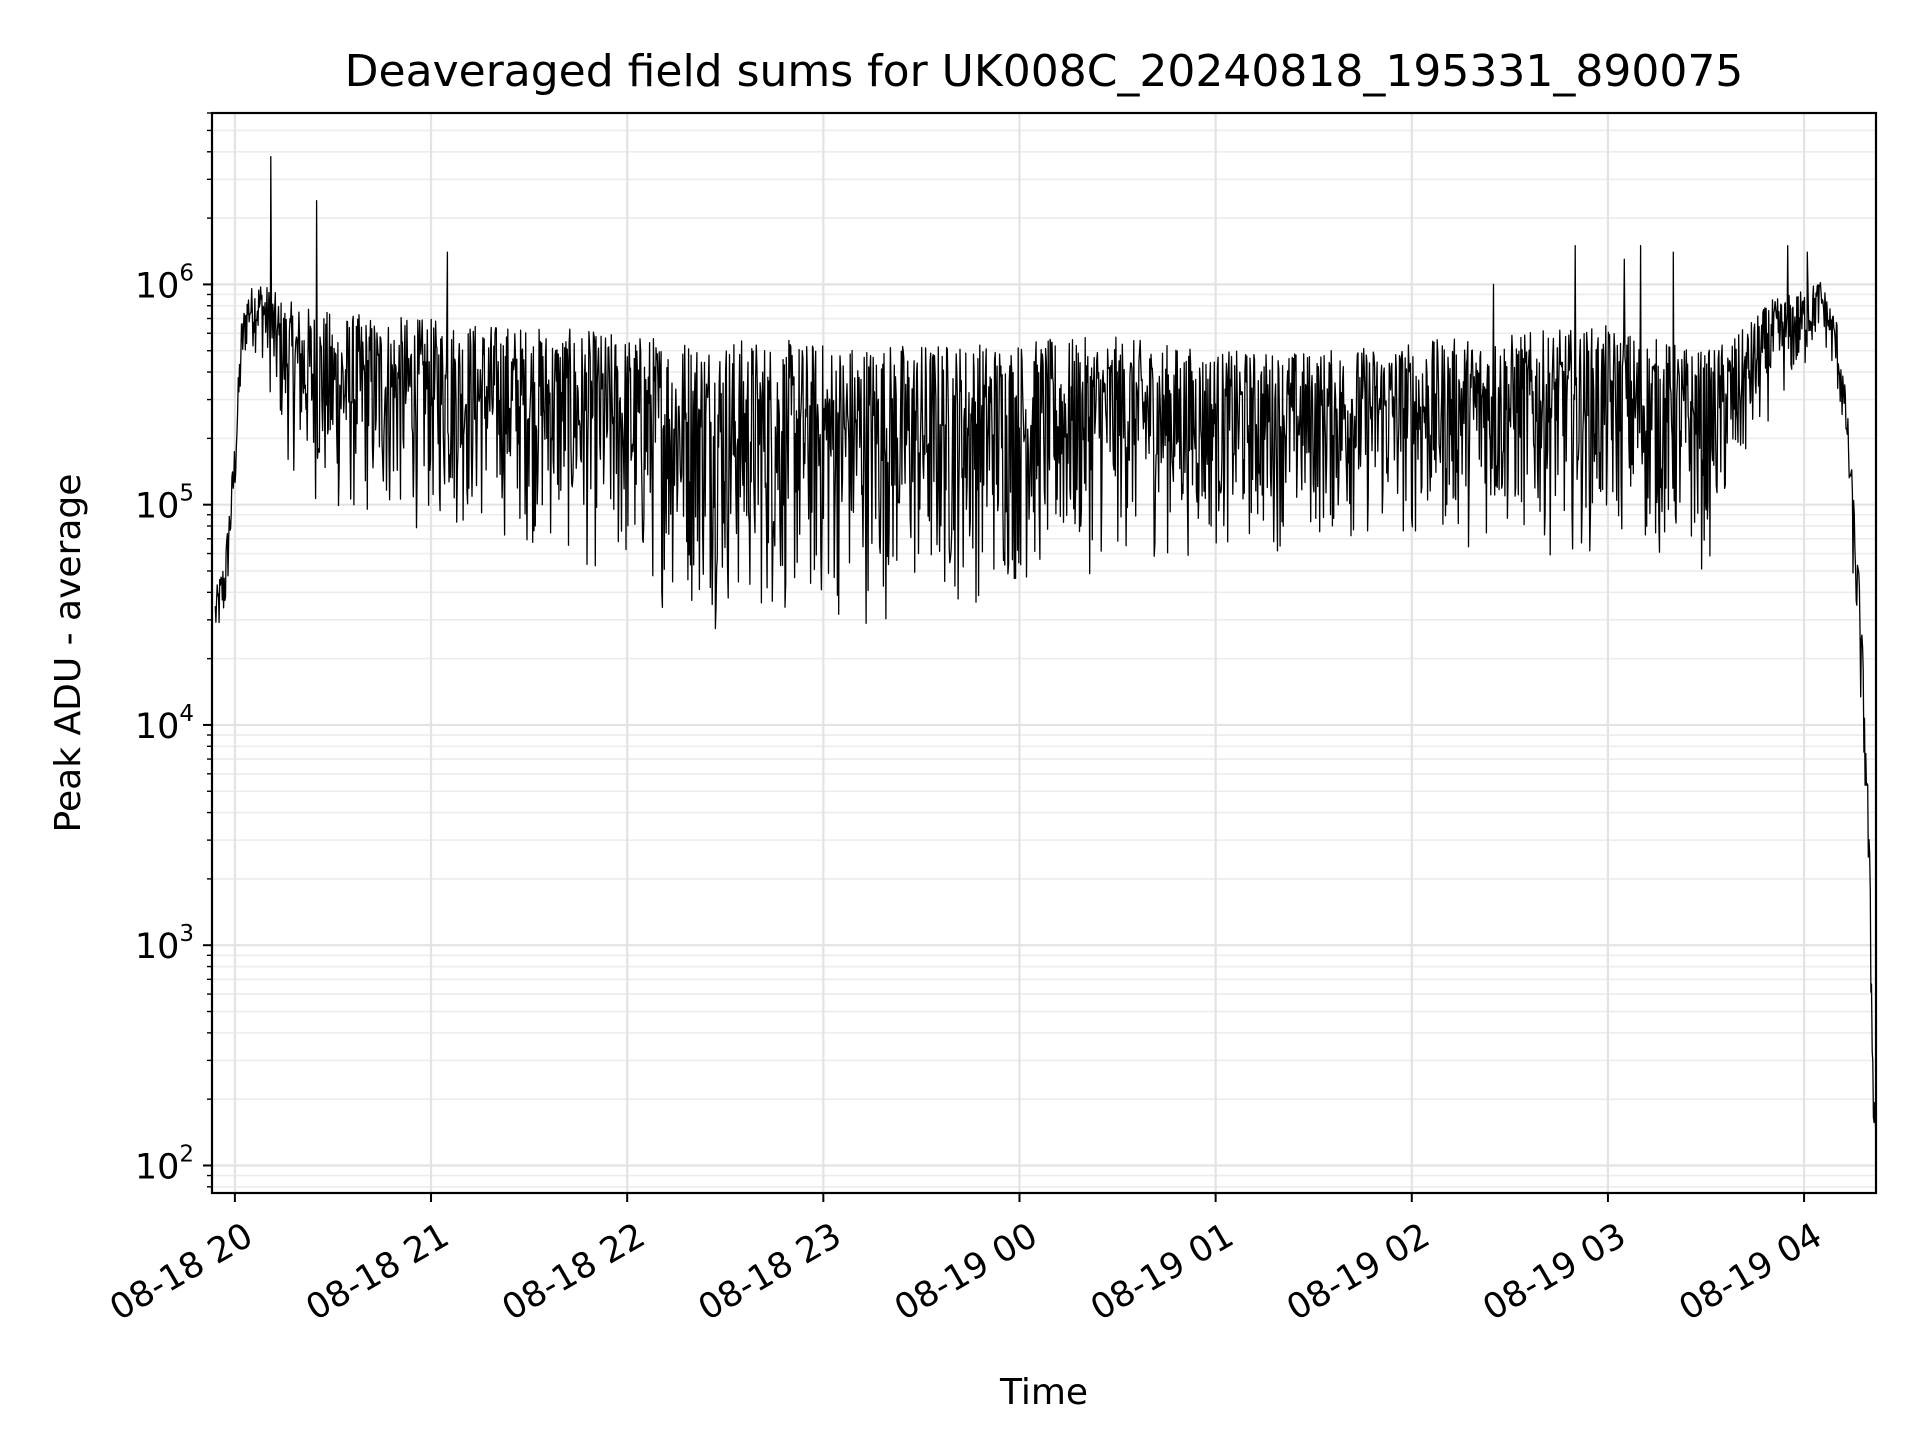  What do you see at coordinates (164, 283) in the screenshot?
I see `y-tick-label: 10⁶` at bounding box center [164, 283].